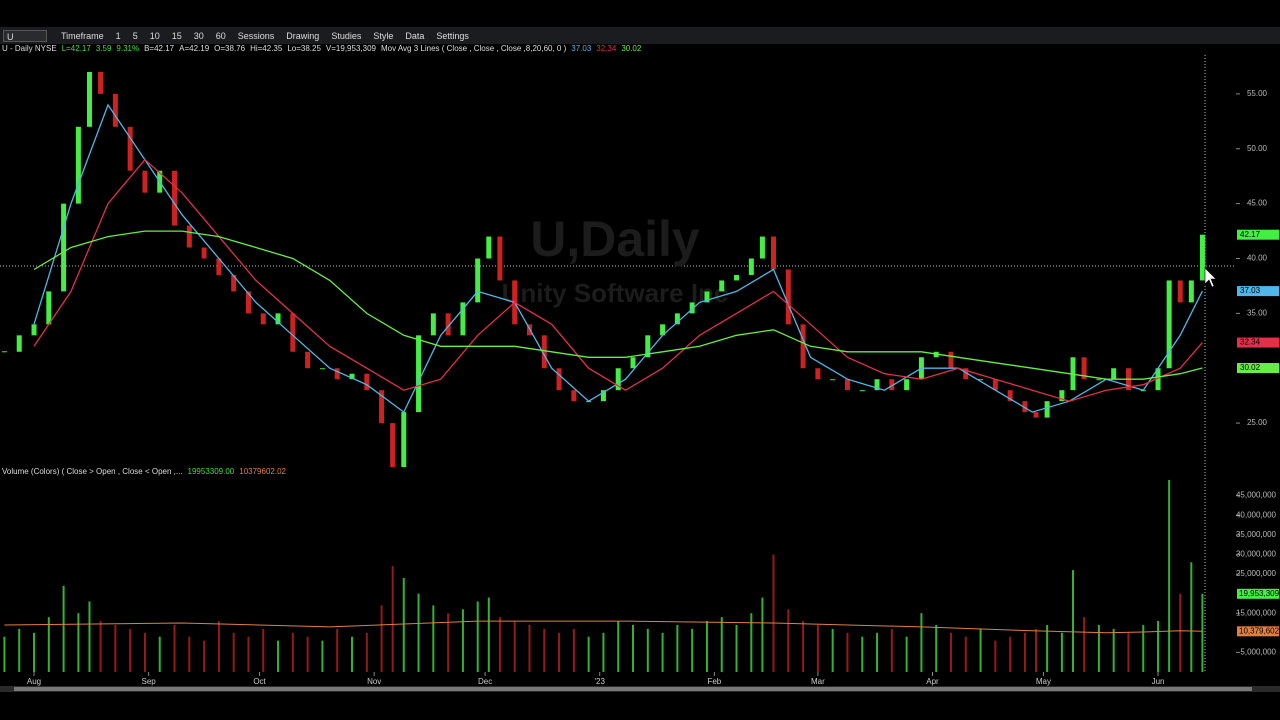 The image size is (1280, 720). What do you see at coordinates (1250, 342) in the screenshot?
I see `price-badge-label: 32.34` at bounding box center [1250, 342].